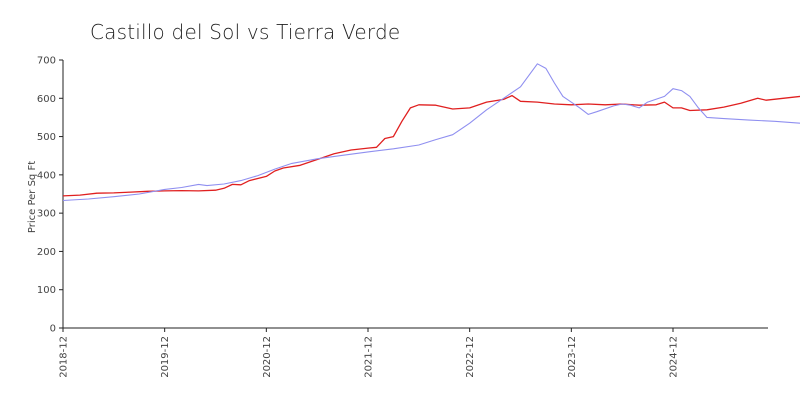 This screenshot has width=800, height=400. What do you see at coordinates (46, 61) in the screenshot?
I see `y-tick-label: 700` at bounding box center [46, 61].